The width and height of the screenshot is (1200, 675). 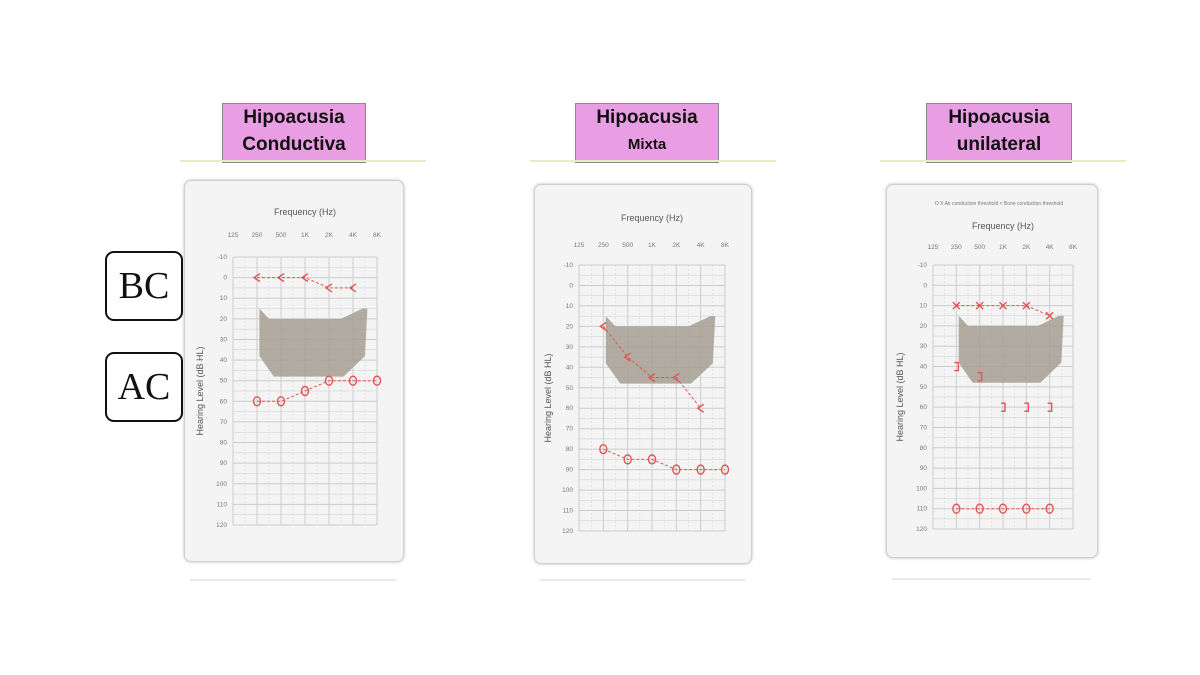 I want to click on title-unilateral: Hipoacusia unilateral, so click(x=999, y=133).